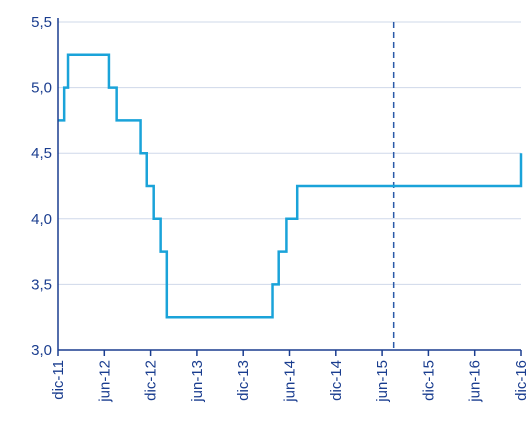 The image size is (531, 421). Describe the element at coordinates (41, 22) in the screenshot. I see `y-tick-label: 5,5` at that location.